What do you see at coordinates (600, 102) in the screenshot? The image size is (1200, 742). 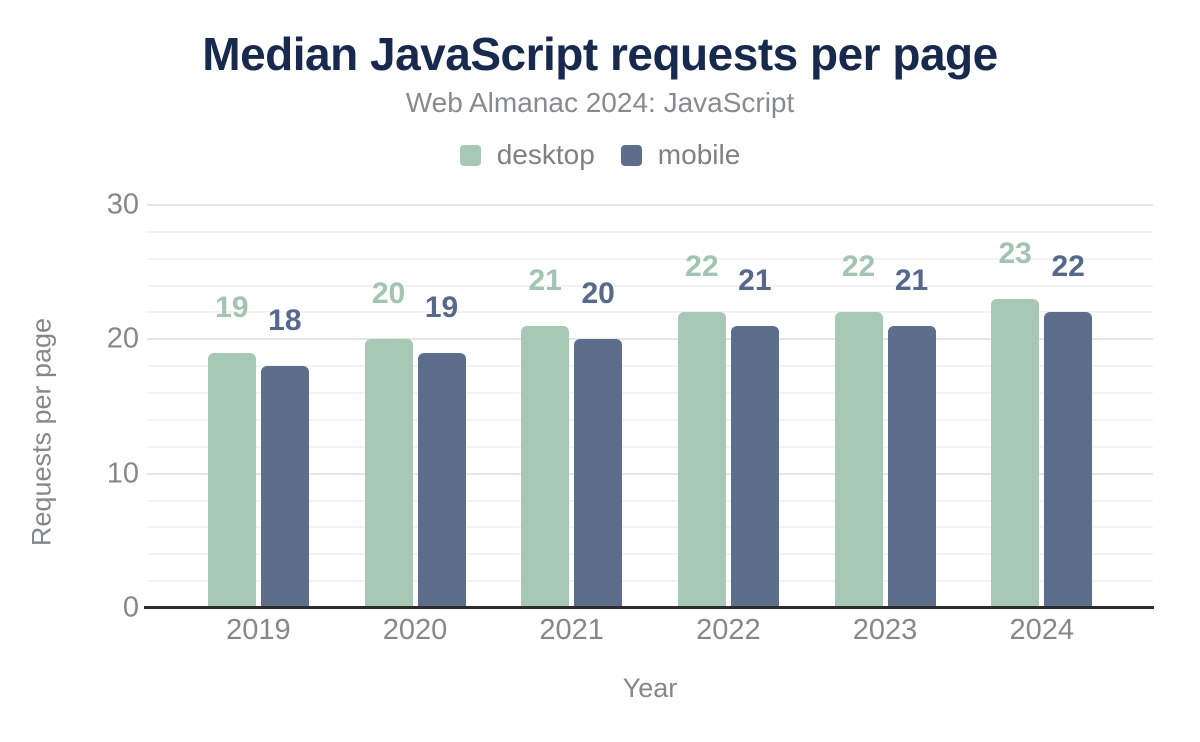 I see `chart-subtitle: Web Almanac 2024: JavaScript` at bounding box center [600, 102].